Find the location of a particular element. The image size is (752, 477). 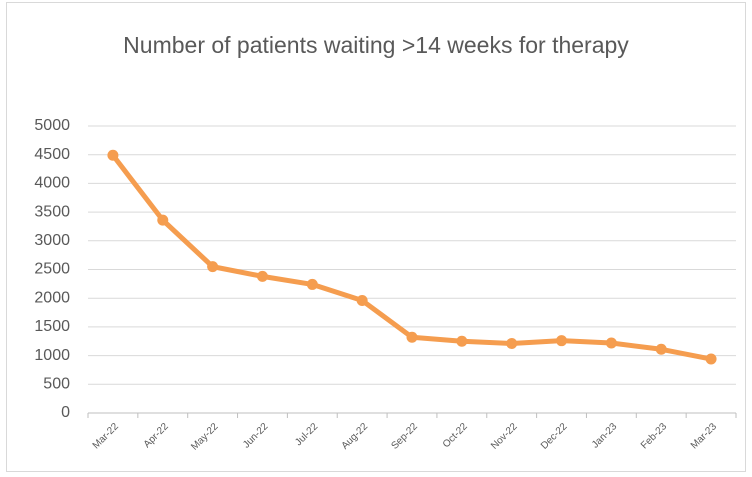

y-tick-label: 4500 is located at coordinates (52, 154).